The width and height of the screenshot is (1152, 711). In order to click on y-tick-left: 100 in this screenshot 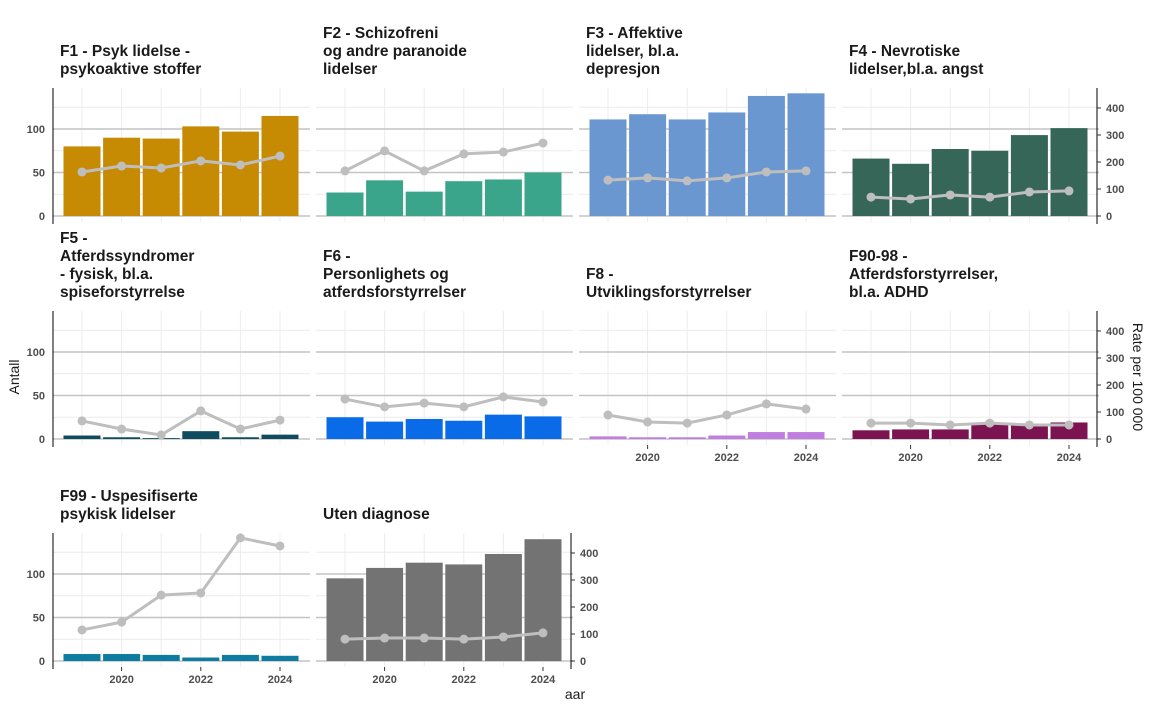, I will do `click(36, 130)`.